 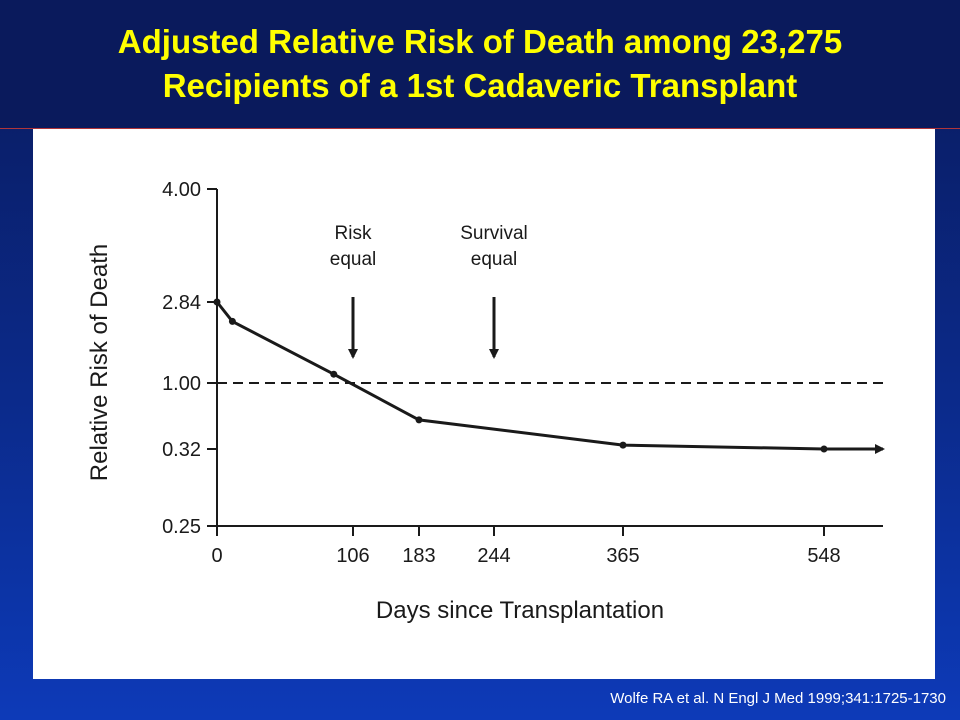 What do you see at coordinates (493, 556) in the screenshot?
I see `x-tick-label-3: 244` at bounding box center [493, 556].